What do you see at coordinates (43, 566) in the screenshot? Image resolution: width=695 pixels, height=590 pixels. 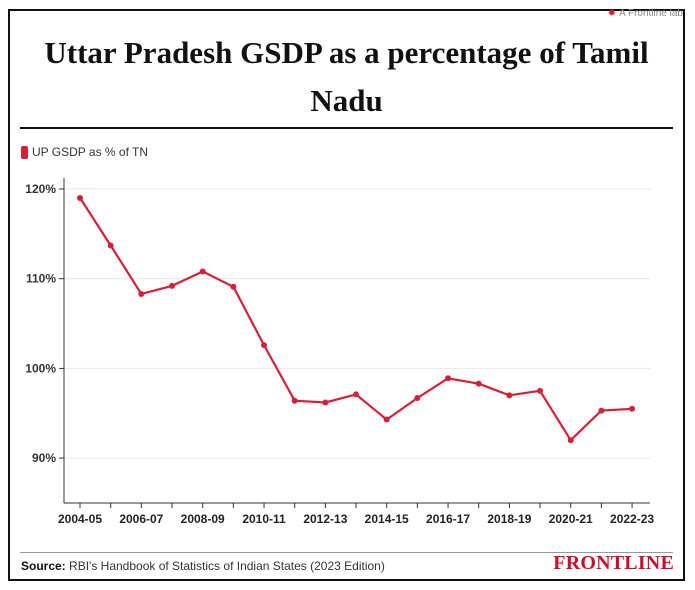 I see `source-label: Source:` at bounding box center [43, 566].